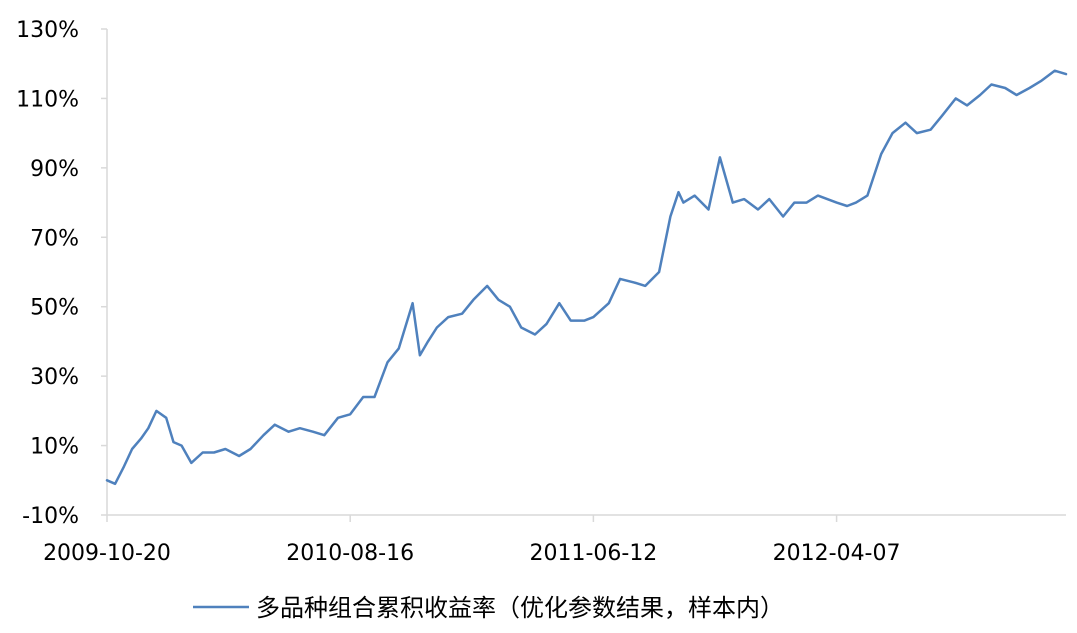  Describe the element at coordinates (50, 516) in the screenshot. I see `y-tick-label: -10%` at that location.